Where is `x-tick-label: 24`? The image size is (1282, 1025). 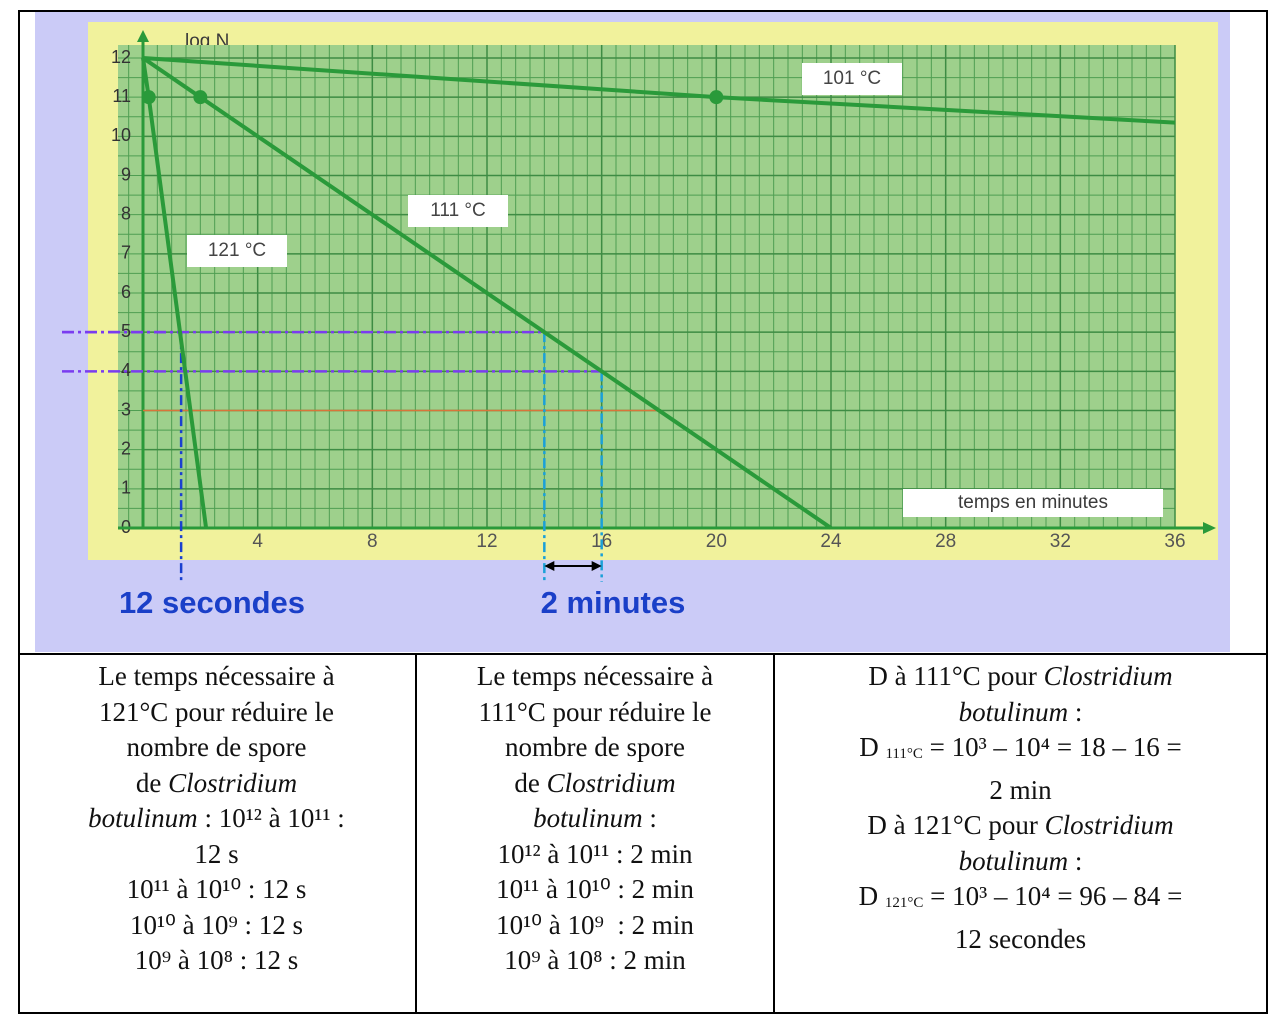 x-tick-label: 24 is located at coordinates (831, 541).